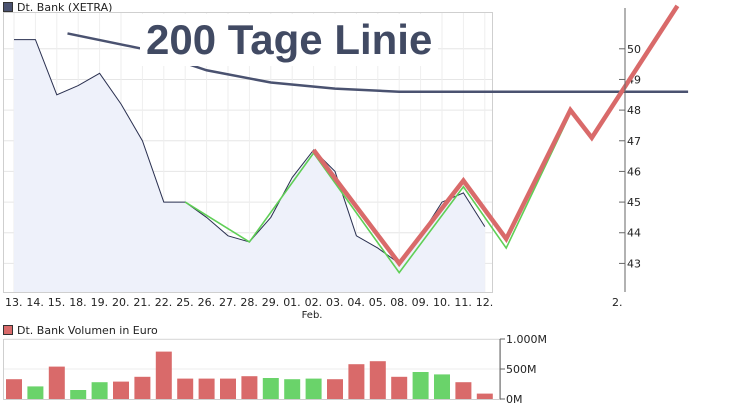 This screenshot has height=407, width=729. Describe the element at coordinates (121, 302) in the screenshot. I see `price-x-tick-label: 20.` at that location.